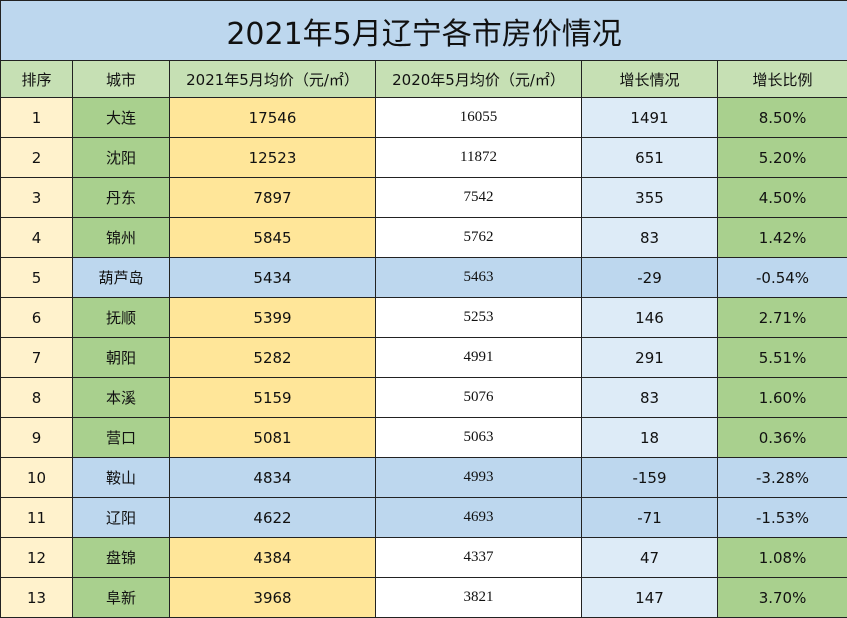 The width and height of the screenshot is (847, 618). I want to click on price-2021-cell: 12523, so click(273, 158).